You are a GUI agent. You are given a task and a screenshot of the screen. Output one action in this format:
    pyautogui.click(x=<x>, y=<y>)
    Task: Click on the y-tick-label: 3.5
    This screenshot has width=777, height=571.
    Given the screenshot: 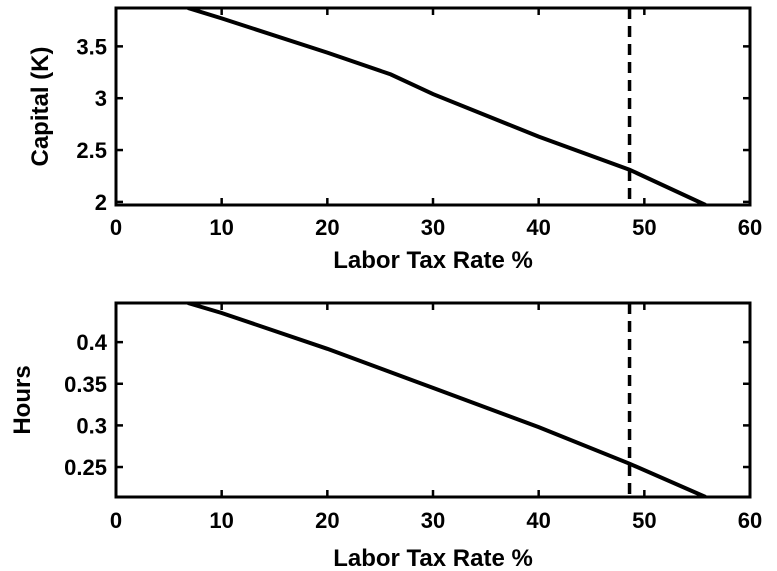 What is the action you would take?
    pyautogui.click(x=91, y=46)
    